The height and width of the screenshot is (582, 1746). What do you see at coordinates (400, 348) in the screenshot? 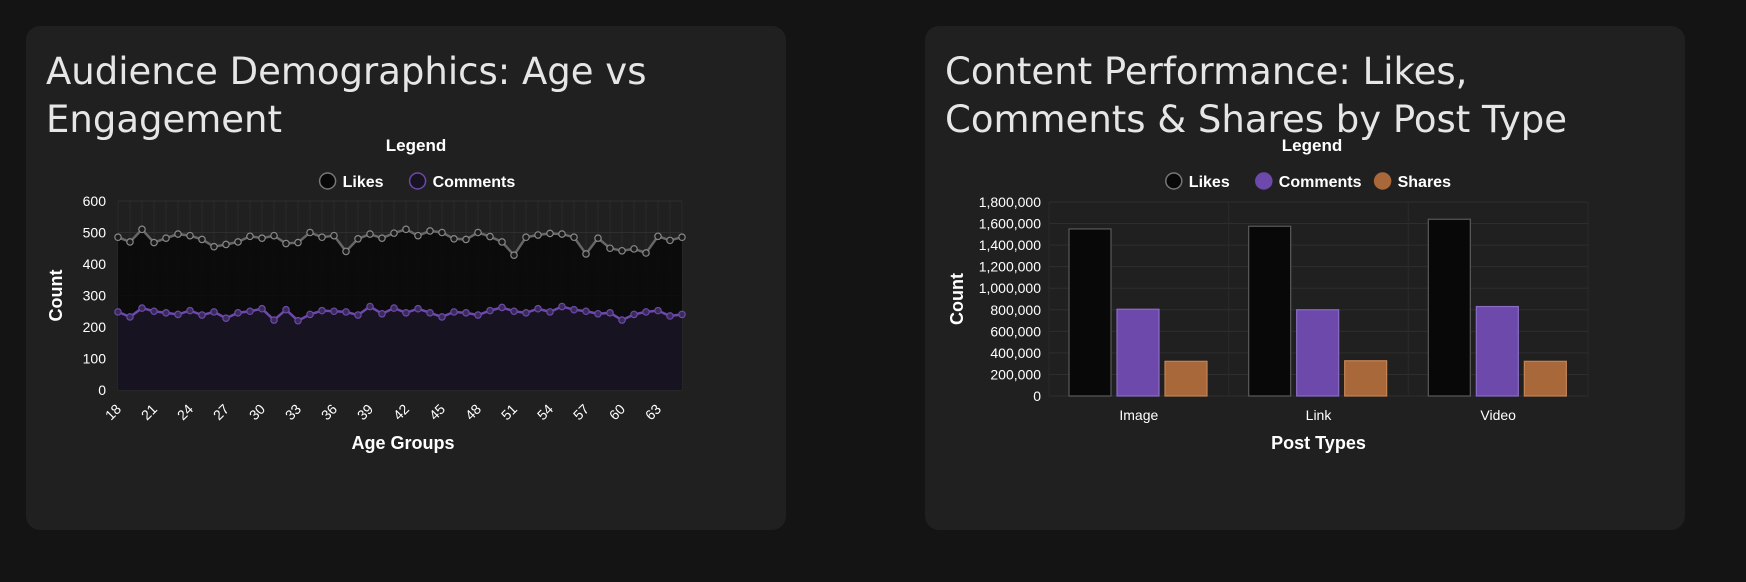
I see `comments-area` at bounding box center [400, 348].